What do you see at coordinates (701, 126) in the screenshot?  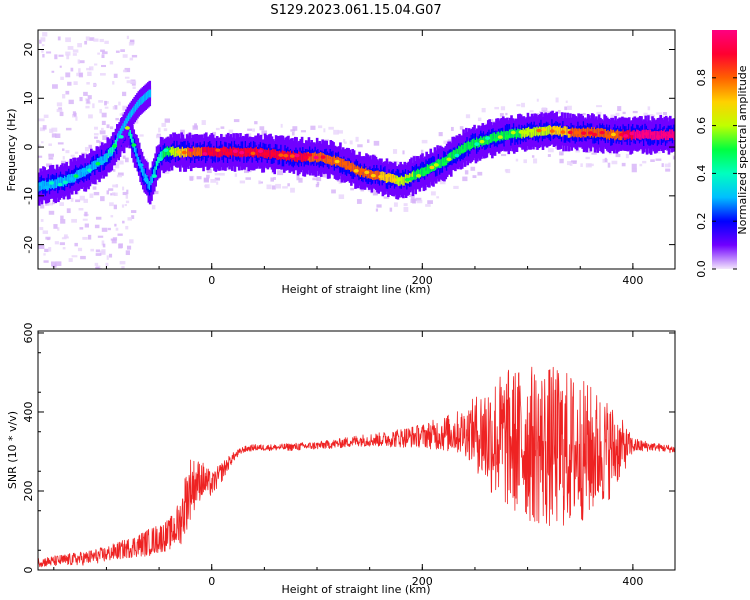 I see `colorbar-tick-label: 0.6` at bounding box center [701, 126].